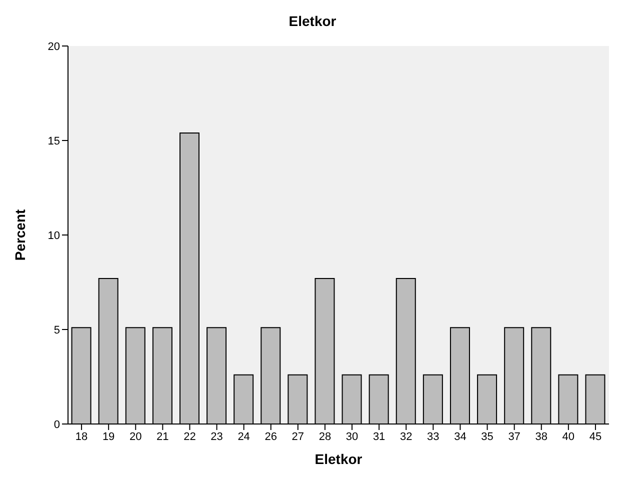 Image resolution: width=625 pixels, height=500 pixels. I want to click on x-tick-label: 21, so click(162, 436).